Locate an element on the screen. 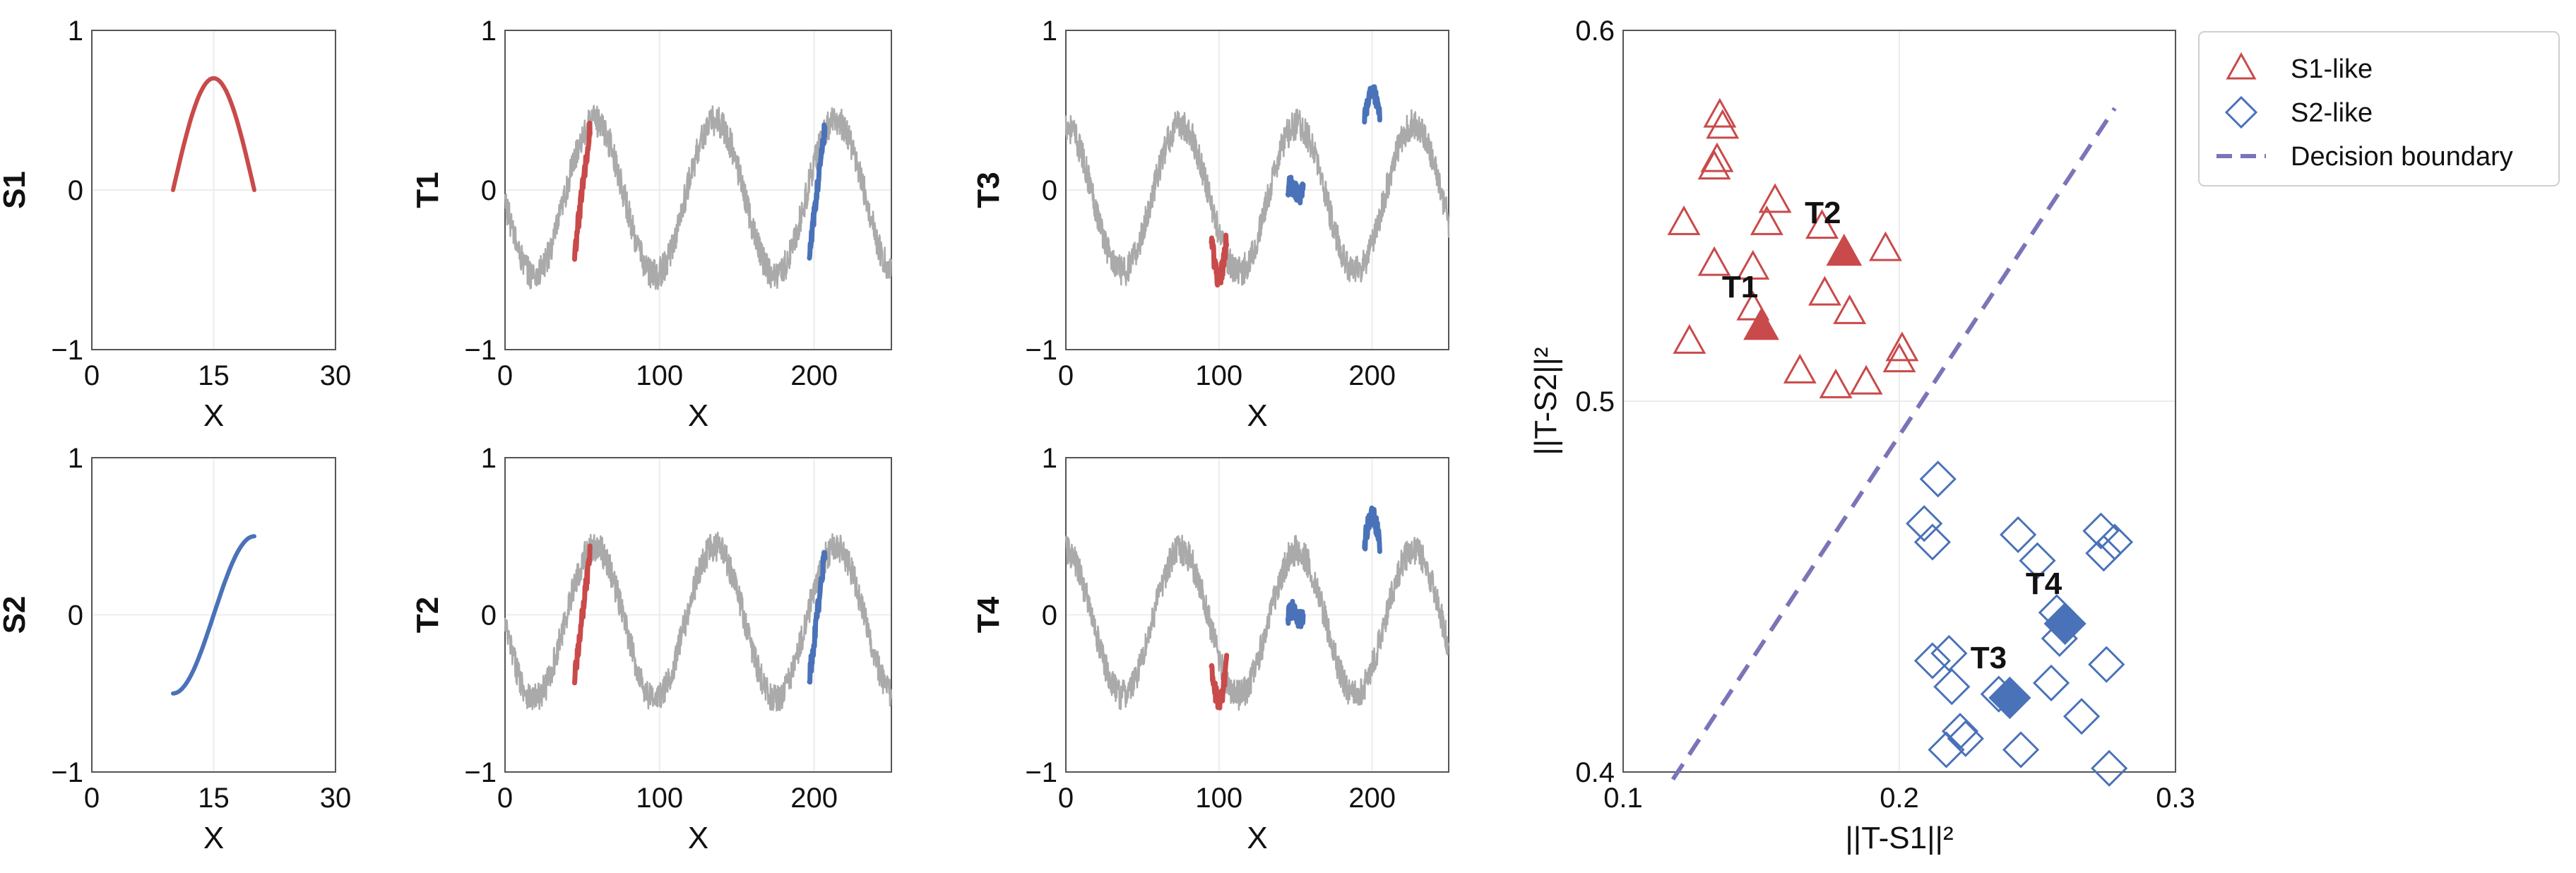 This screenshot has width=2576, height=873. y-tick-label: 0.5 is located at coordinates (1595, 402).